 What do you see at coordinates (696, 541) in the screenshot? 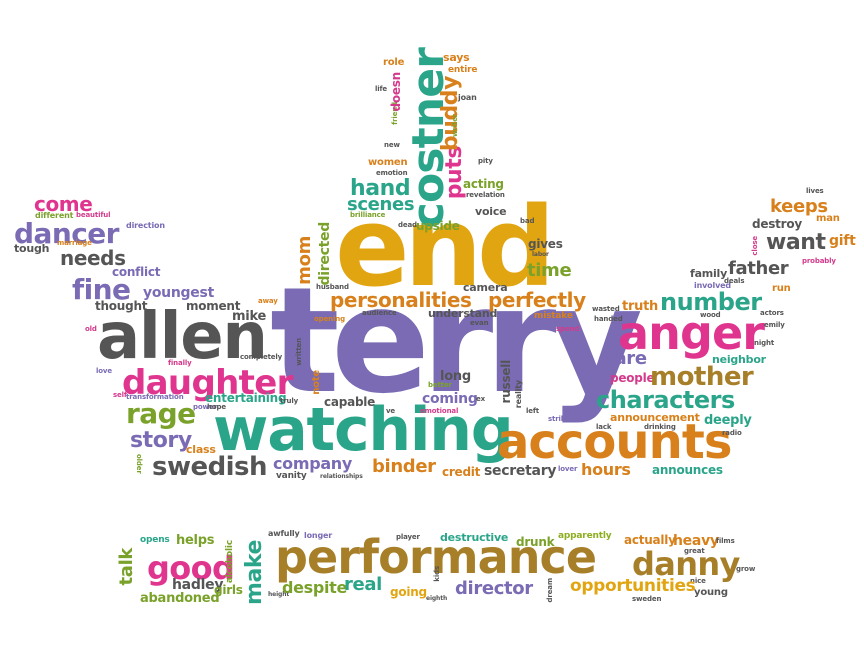
I see `word-heavy: heavy` at bounding box center [696, 541].